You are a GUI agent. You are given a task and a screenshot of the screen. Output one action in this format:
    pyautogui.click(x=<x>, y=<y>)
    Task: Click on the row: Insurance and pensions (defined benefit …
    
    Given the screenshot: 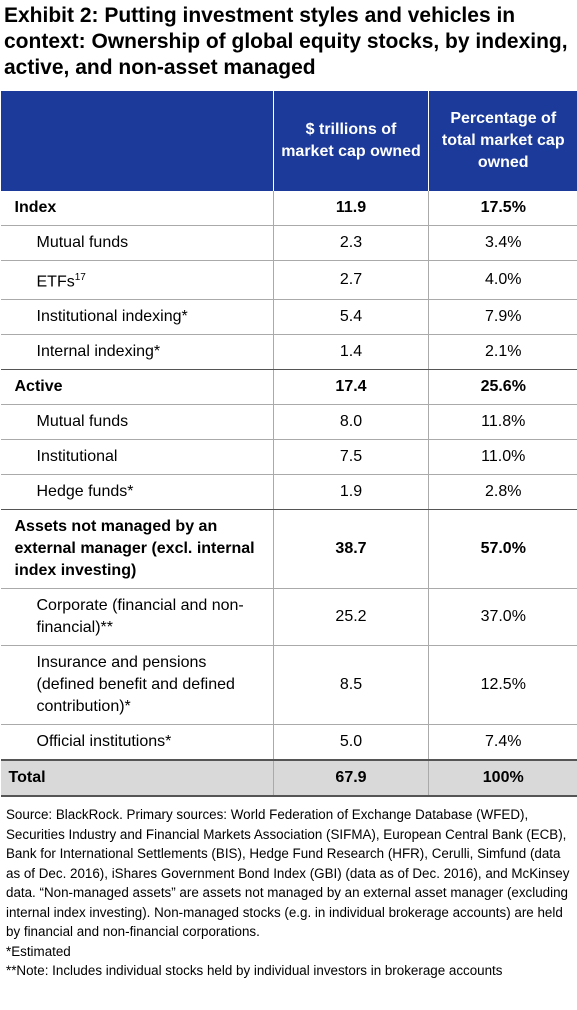 What is the action you would take?
    pyautogui.click(x=288, y=685)
    